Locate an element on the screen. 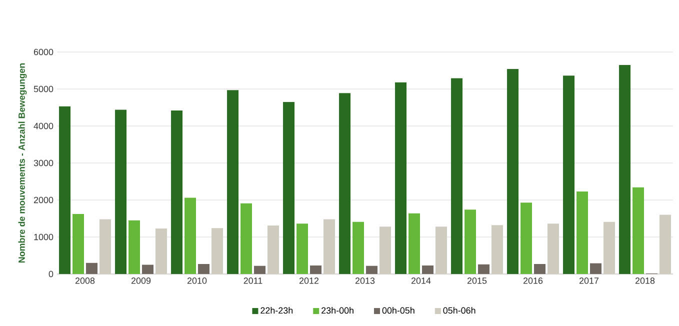 This screenshot has width=679, height=326. x-tick-label: 2011 is located at coordinates (253, 281).